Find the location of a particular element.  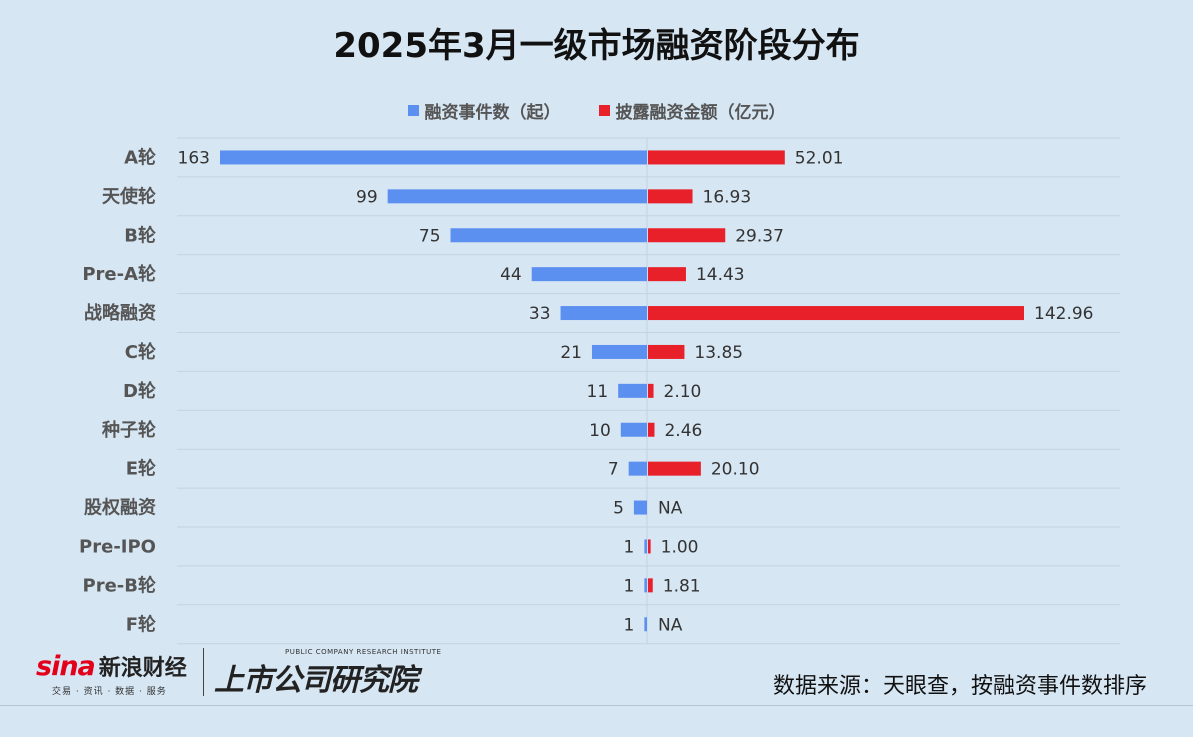

data-source-note: 数据来源：天眼查，按融资事件数排序 is located at coordinates (959, 686).